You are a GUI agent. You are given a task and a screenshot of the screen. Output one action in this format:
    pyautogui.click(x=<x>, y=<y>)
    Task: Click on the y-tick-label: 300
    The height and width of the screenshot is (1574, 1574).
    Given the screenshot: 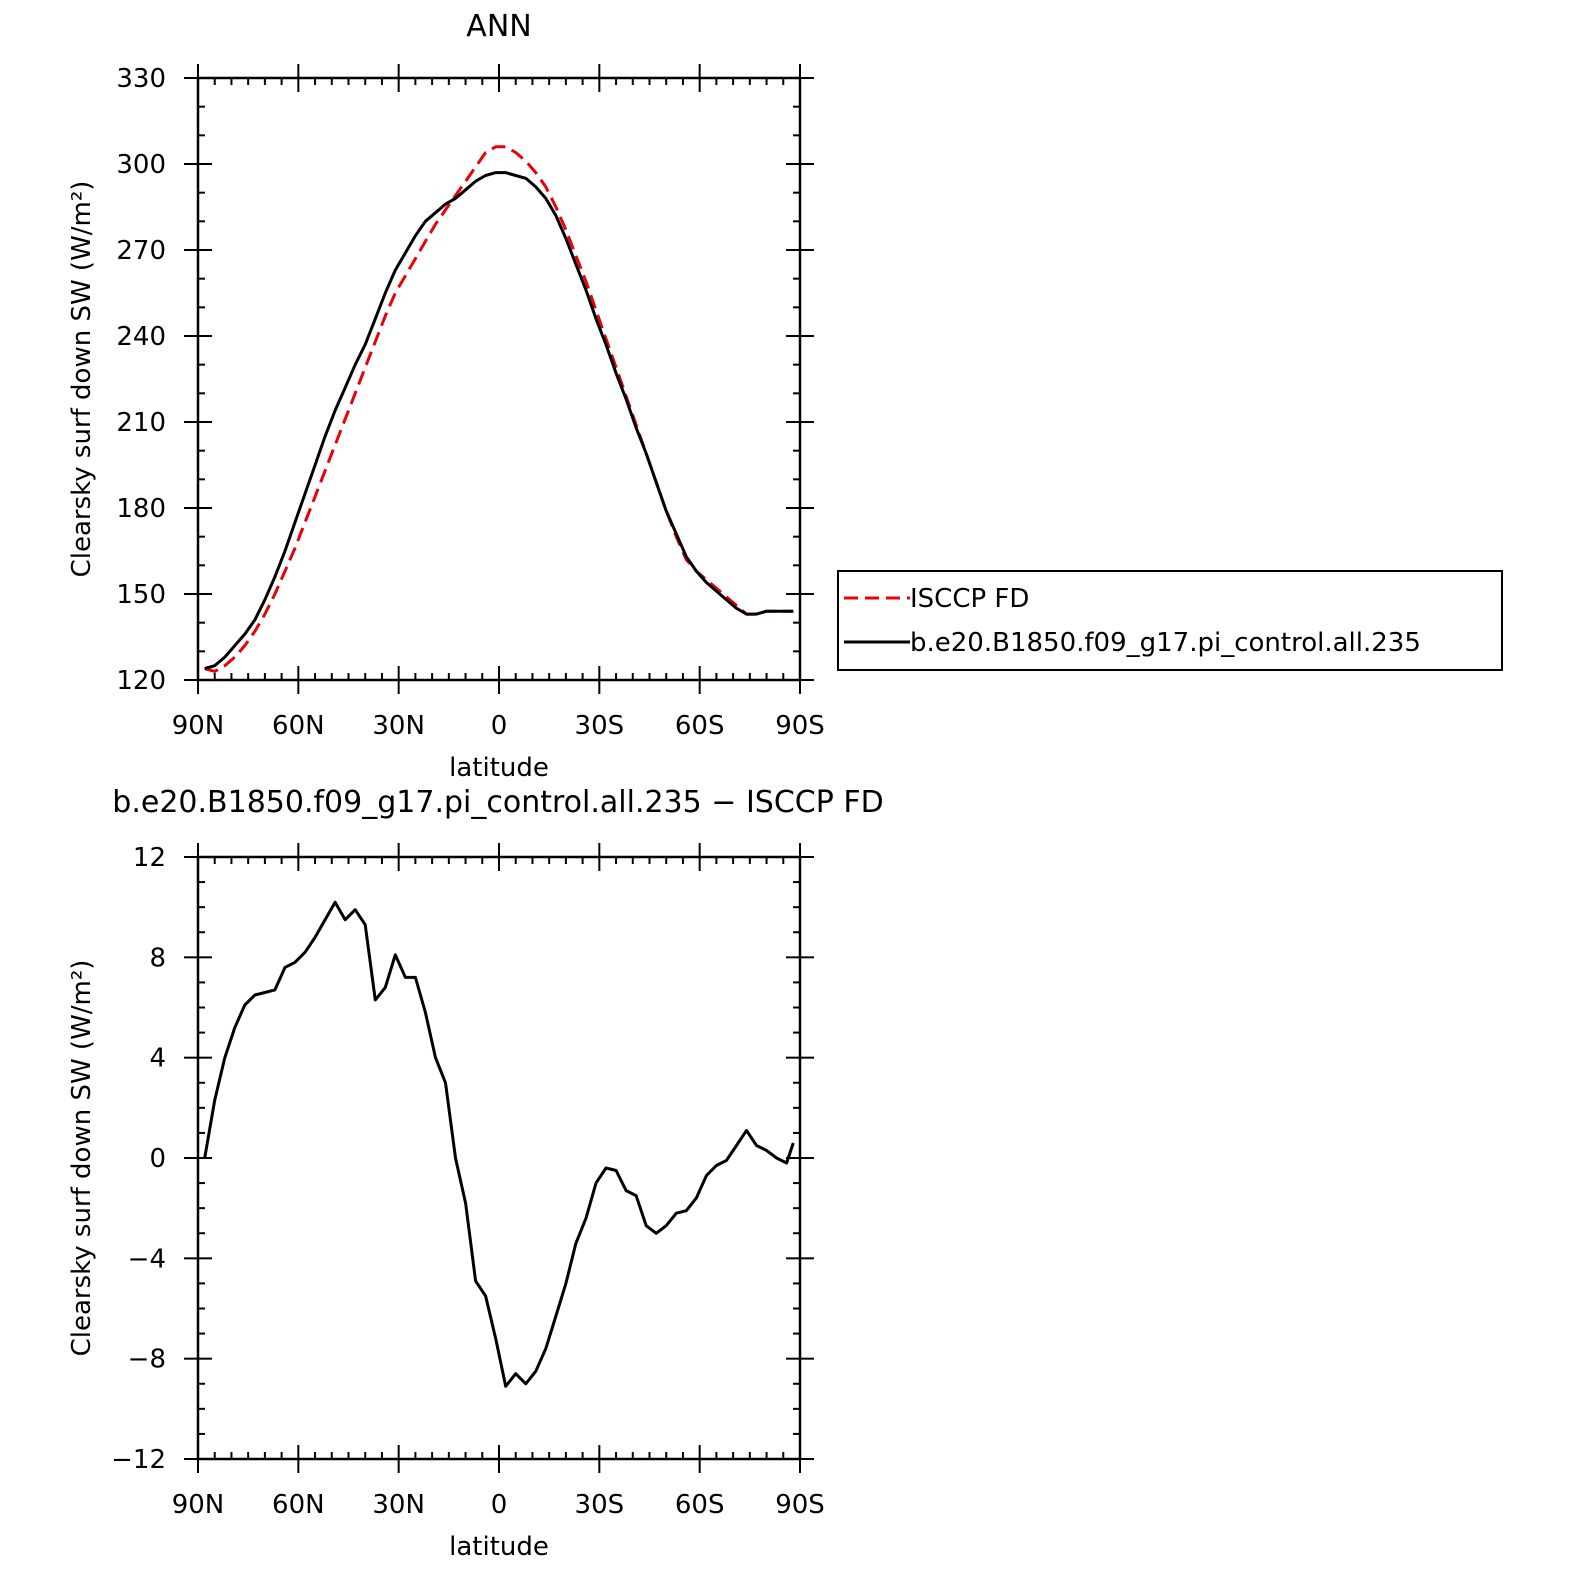 What is the action you would take?
    pyautogui.click(x=141, y=165)
    